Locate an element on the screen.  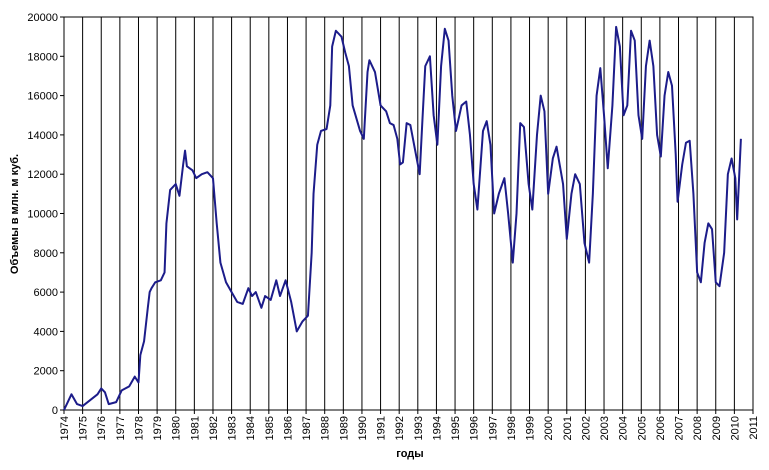
y-tick-label: 10000 is located at coordinates (42, 215).